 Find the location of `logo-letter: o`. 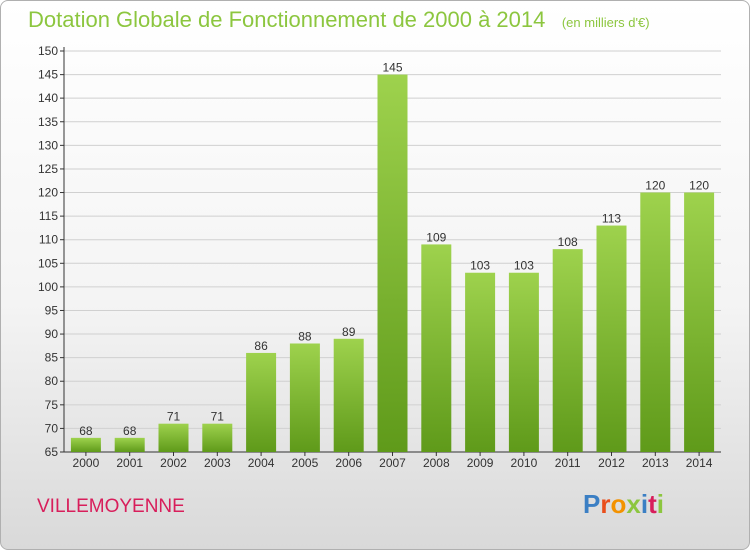

logo-letter: o is located at coordinates (618, 504).